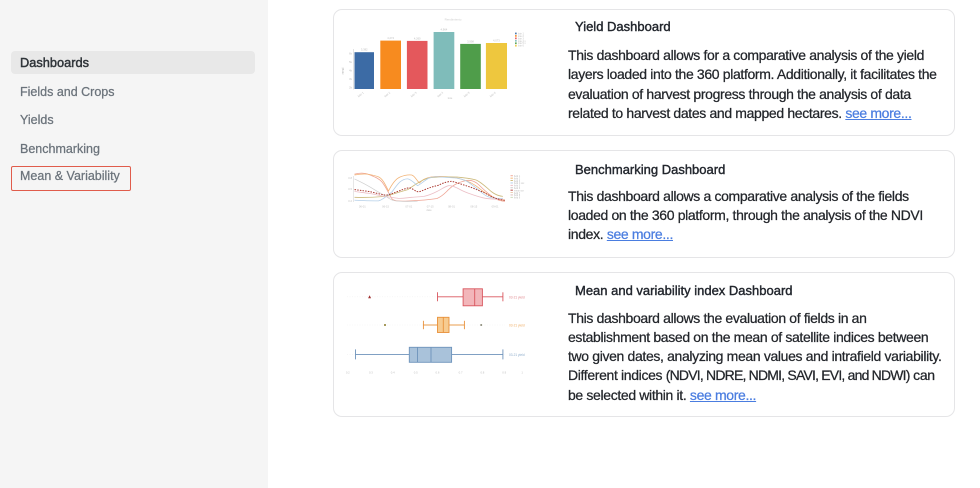  Describe the element at coordinates (495, 206) in the screenshot. I see `svg-text: 09-01` at that location.